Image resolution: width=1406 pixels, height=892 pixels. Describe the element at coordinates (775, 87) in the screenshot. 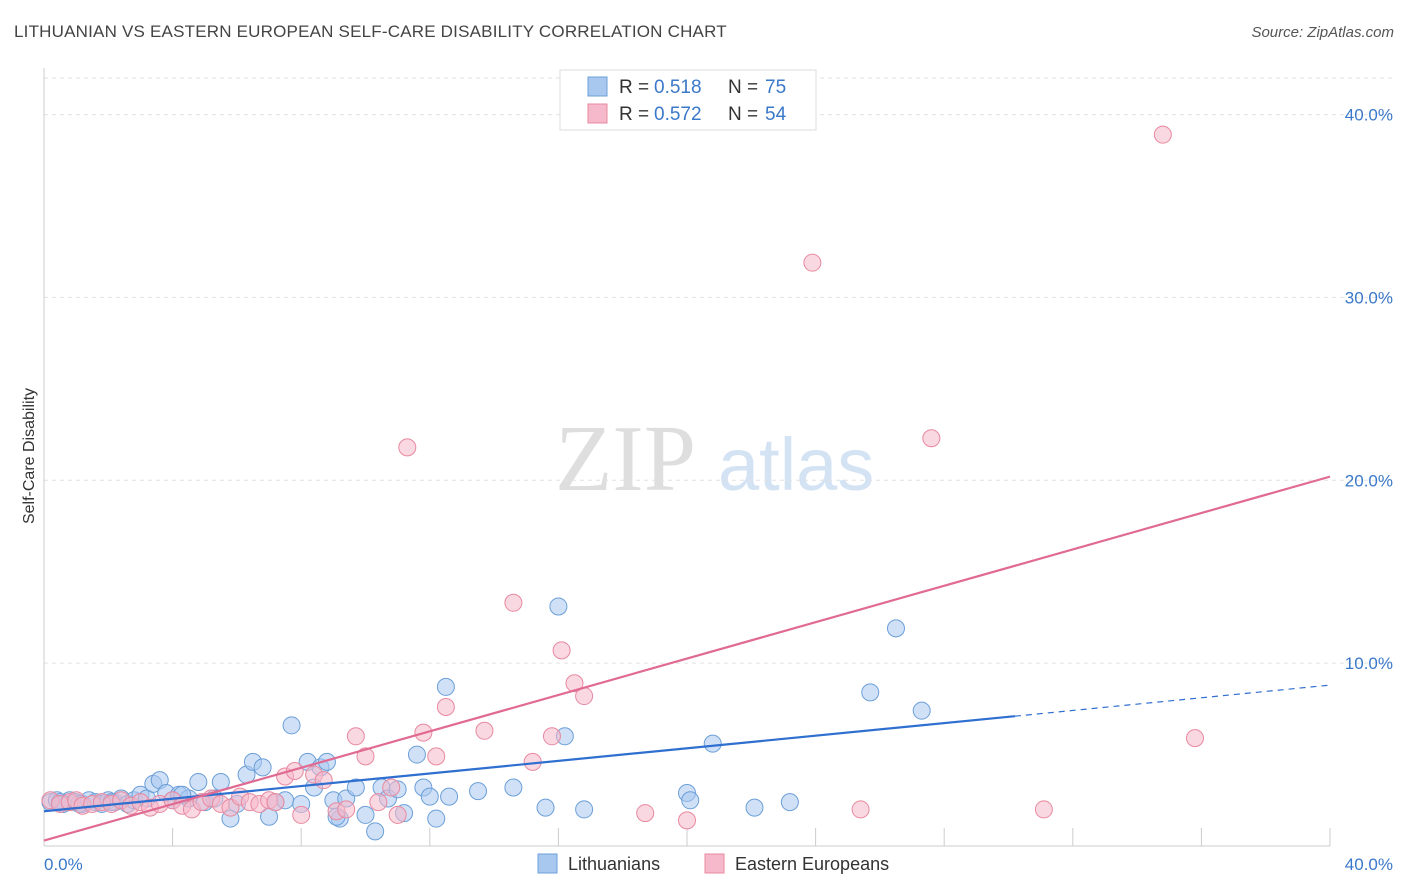

I see `legend-n-value-1: 75` at that location.